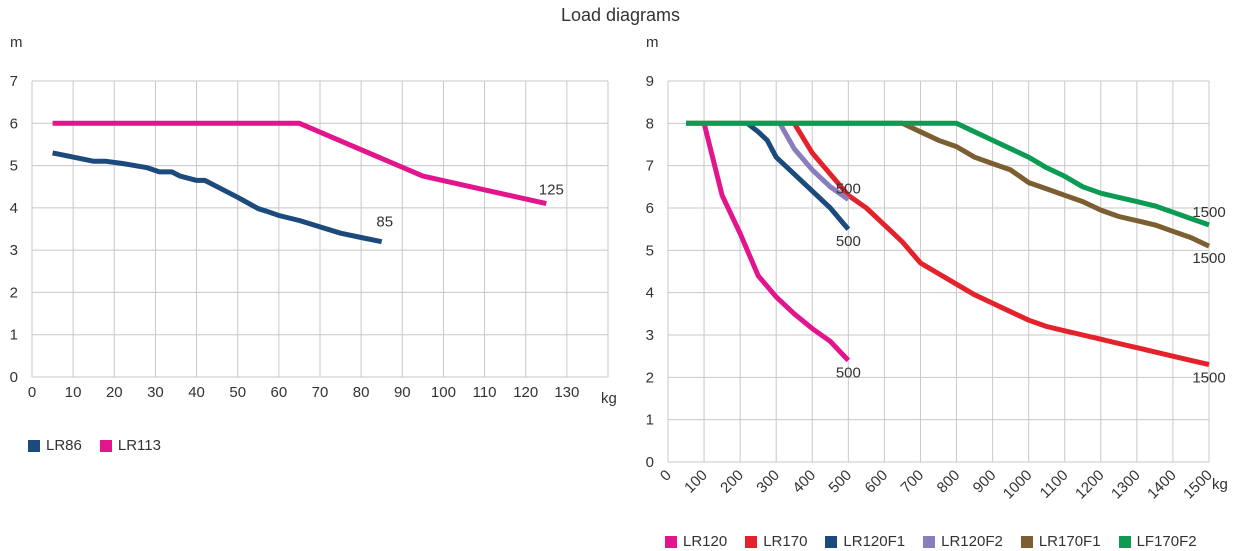 The width and height of the screenshot is (1241, 551). I want to click on end-label-lr170: 1500, so click(1208, 378).